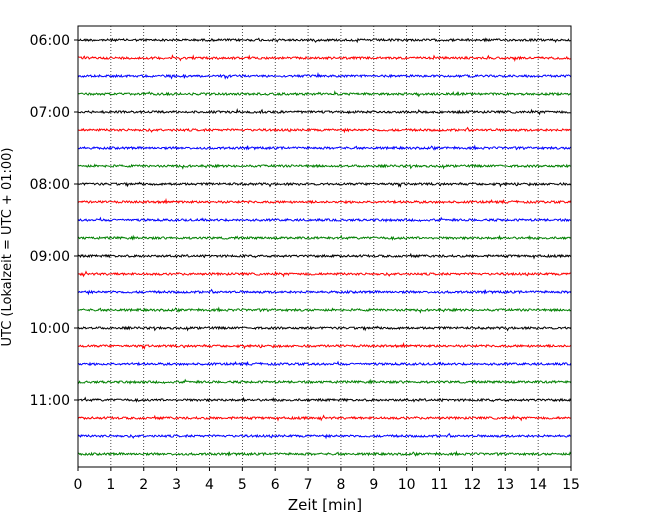  I want to click on x-tick-label-12: 12, so click(472, 485).